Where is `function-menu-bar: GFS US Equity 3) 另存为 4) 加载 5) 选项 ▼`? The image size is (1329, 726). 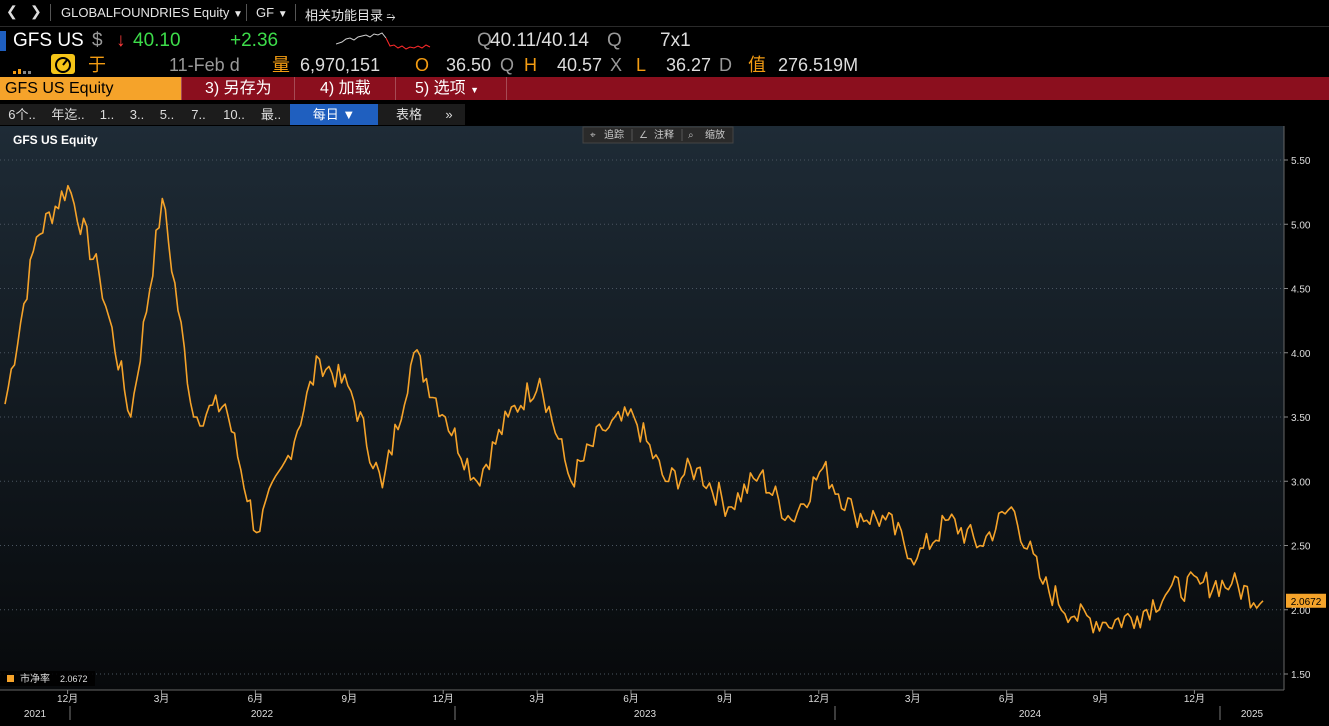 function-menu-bar: GFS US Equity 3) 另存为 4) 加载 5) 选项 ▼ is located at coordinates (664, 88).